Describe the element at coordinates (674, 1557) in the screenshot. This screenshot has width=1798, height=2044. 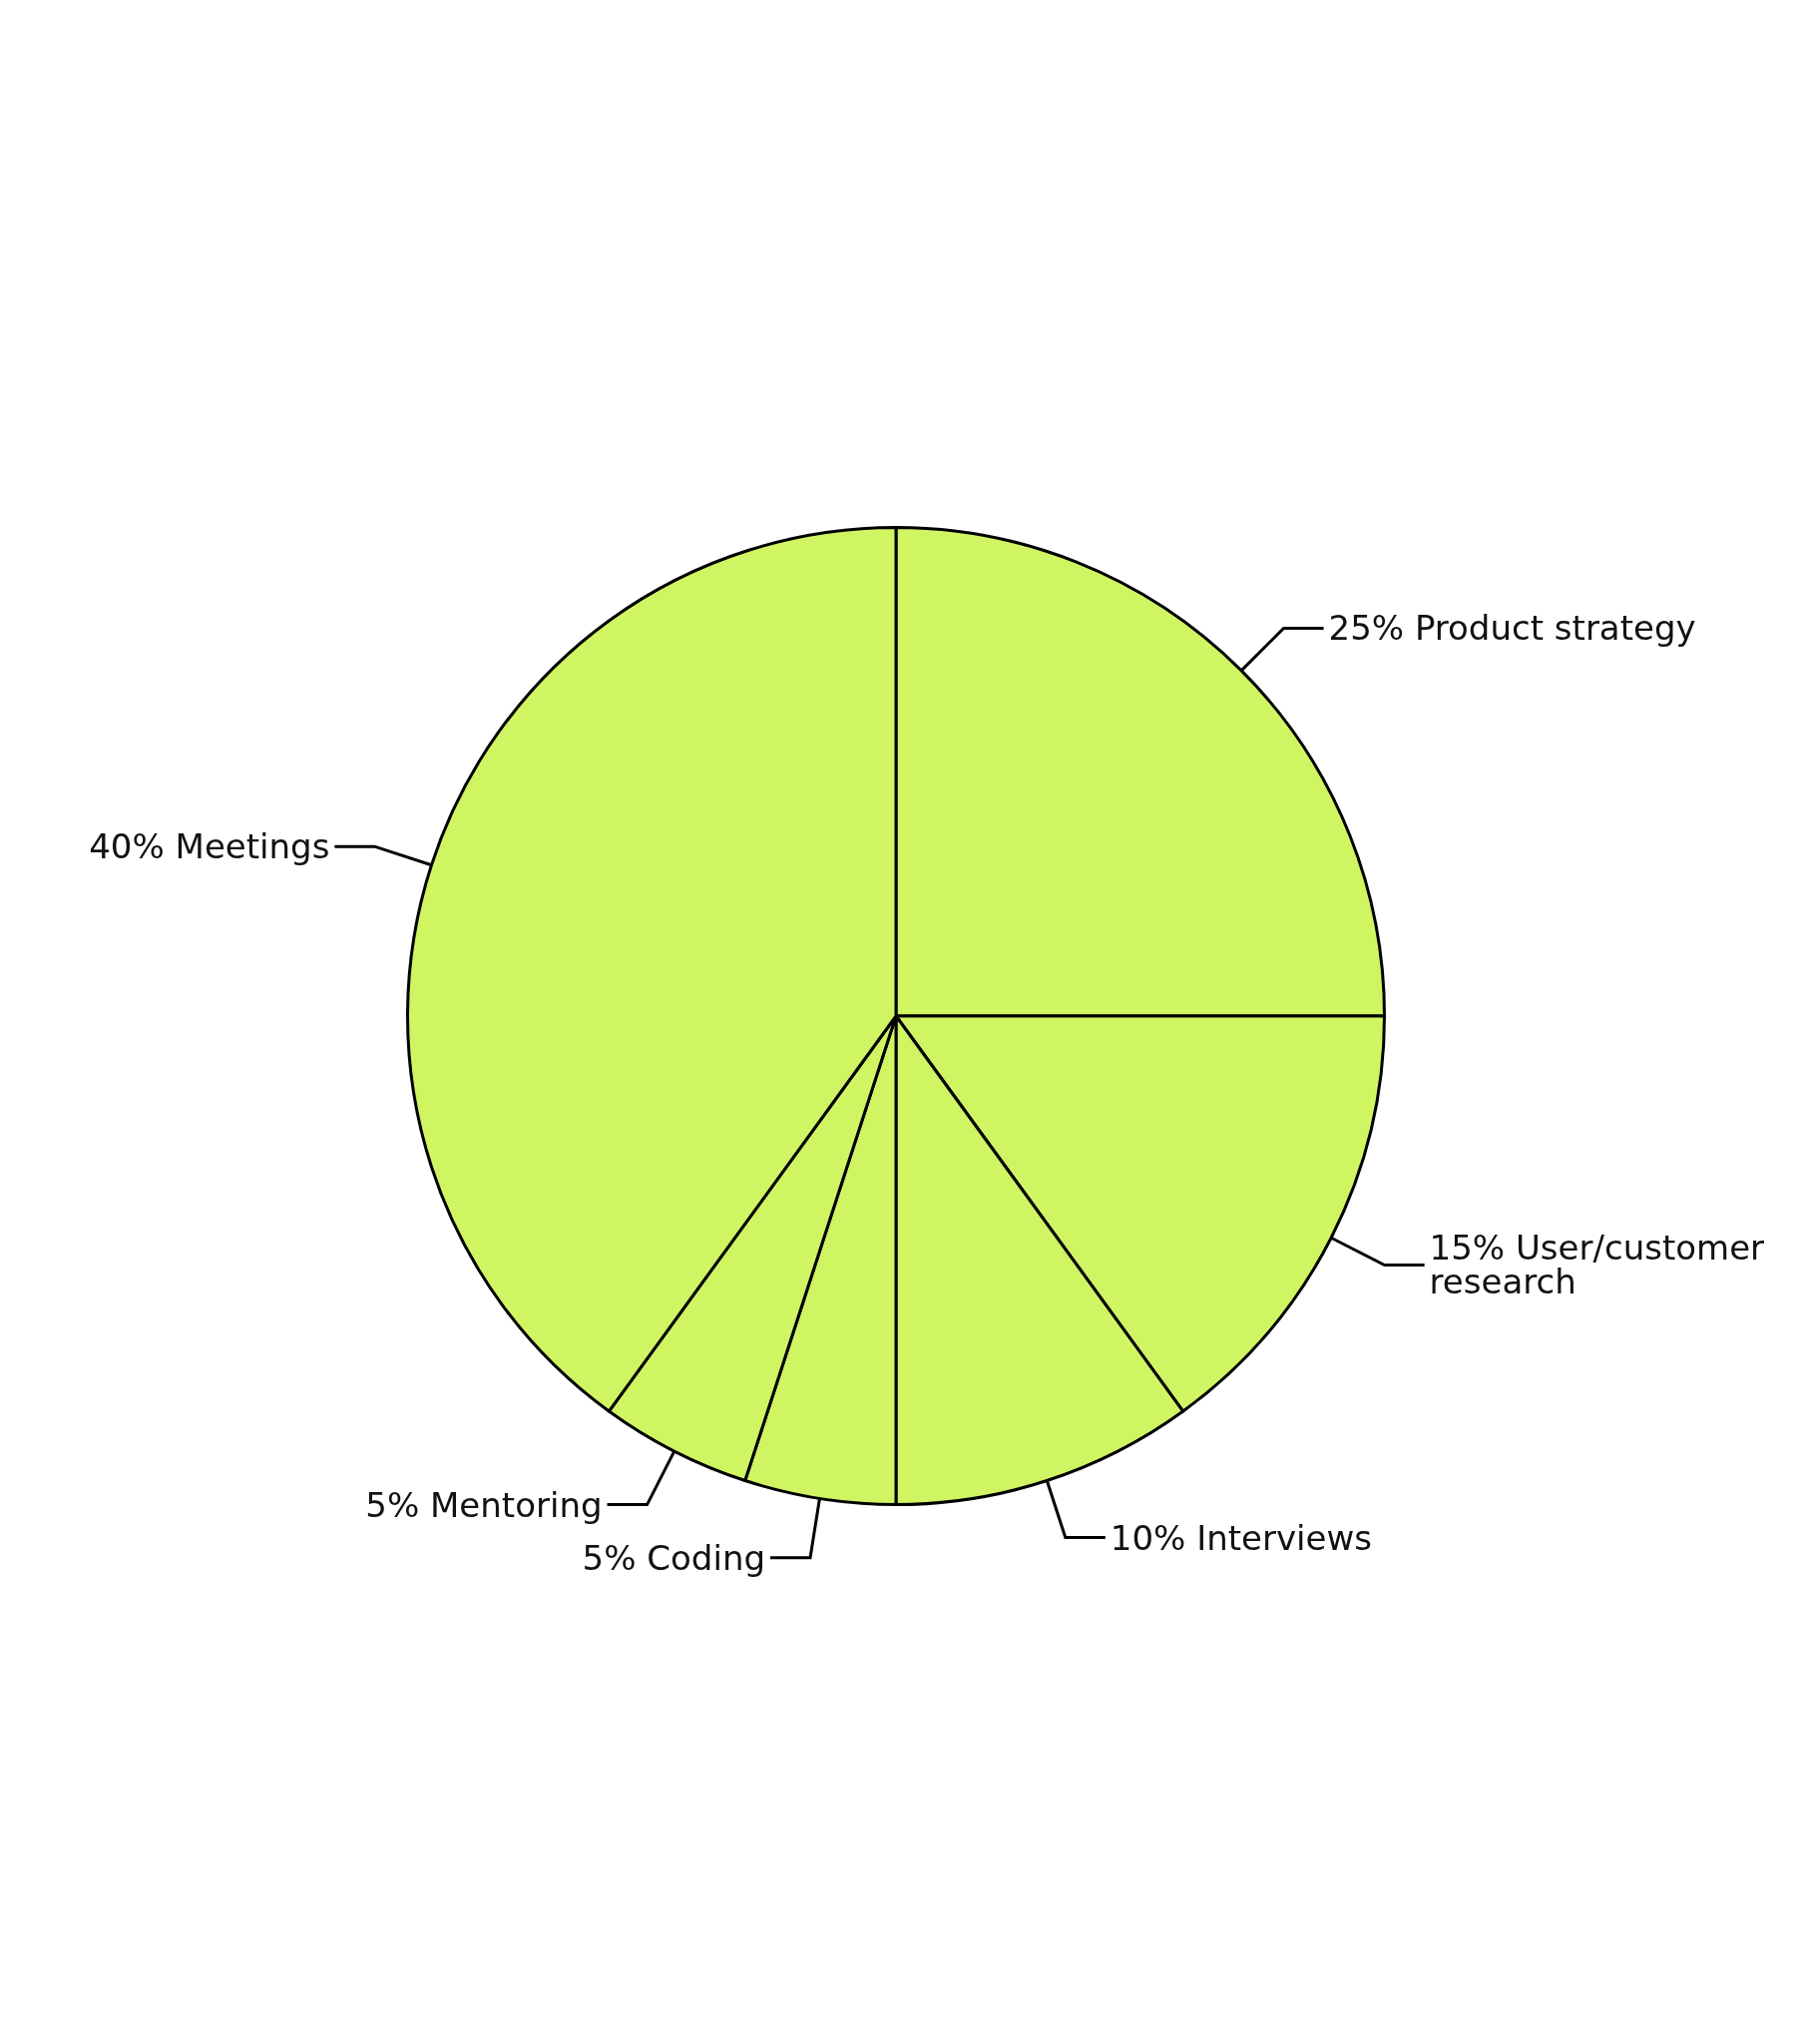
I see `slice-label: 5% Coding` at that location.